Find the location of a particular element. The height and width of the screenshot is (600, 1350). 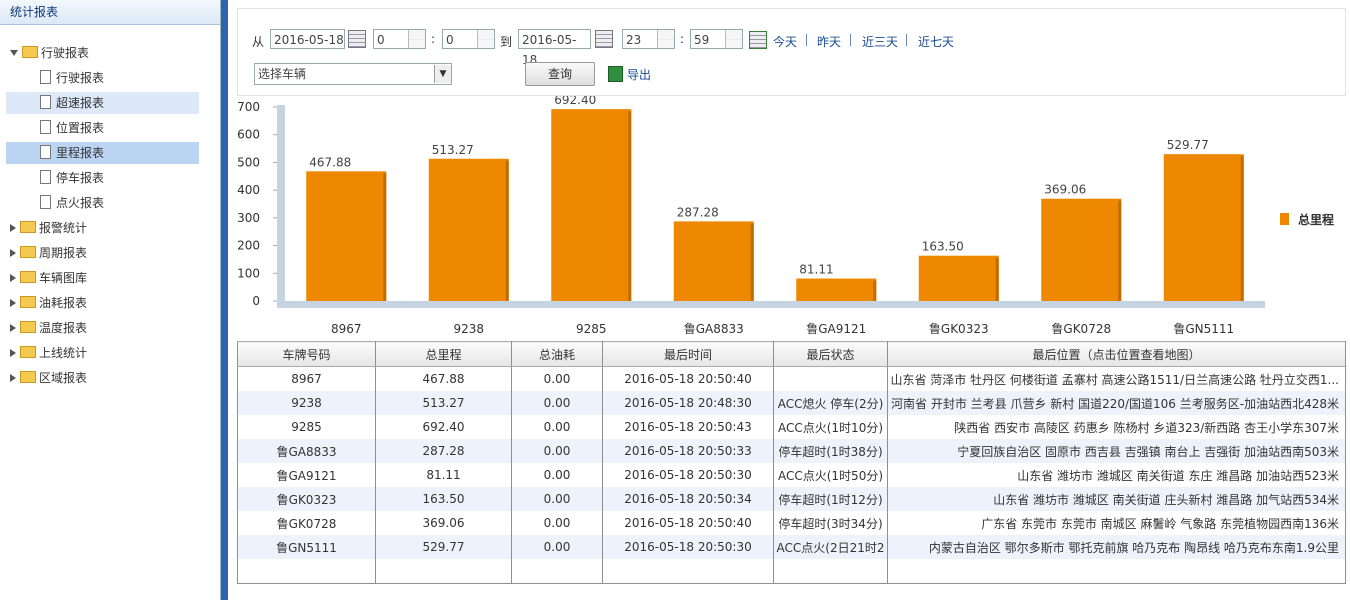

table-cell: 8967 is located at coordinates (306, 378).